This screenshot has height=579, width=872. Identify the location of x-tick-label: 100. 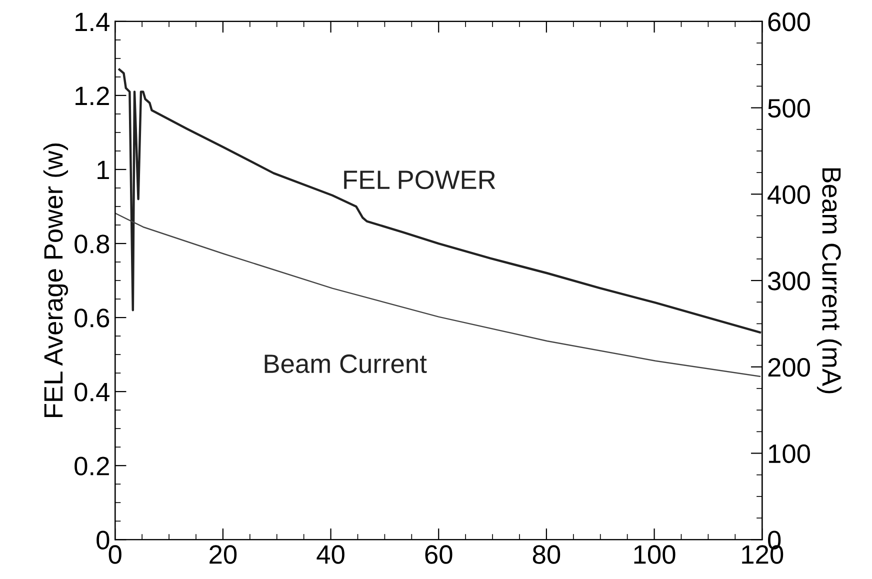
(655, 554).